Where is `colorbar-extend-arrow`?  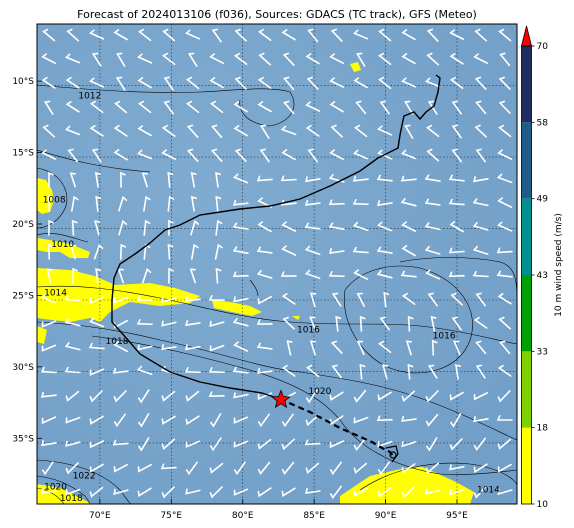
colorbar-extend-arrow is located at coordinates (526, 36).